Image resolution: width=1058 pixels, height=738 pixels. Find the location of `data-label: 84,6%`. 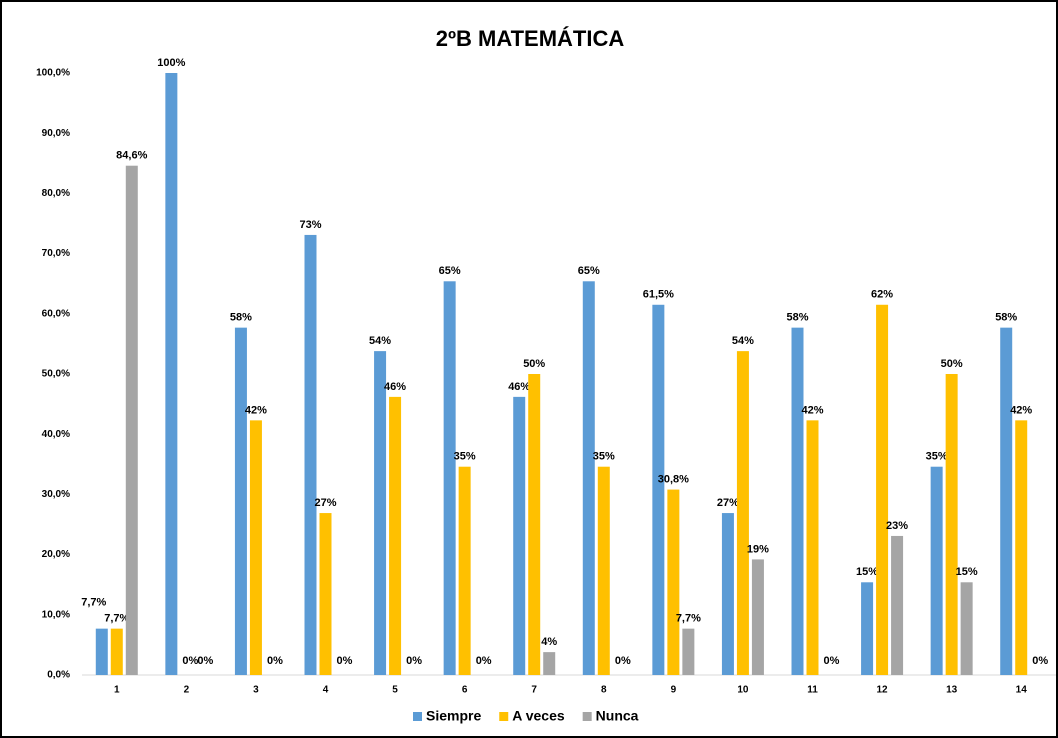

data-label: 84,6% is located at coordinates (131, 156).